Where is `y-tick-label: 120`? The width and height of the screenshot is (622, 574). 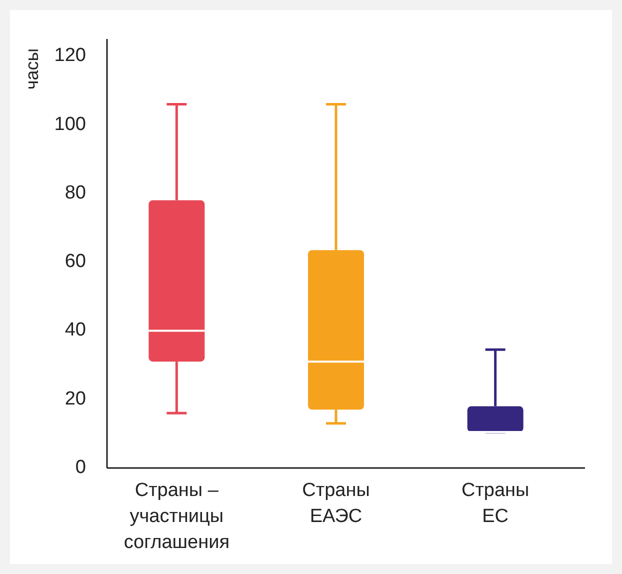
y-tick-label: 120 is located at coordinates (70, 55).